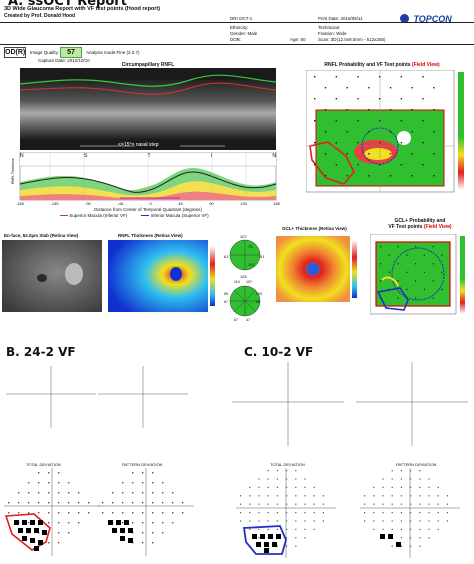 This screenshot has height=564, width=474. Describe the element at coordinates (286, 513) in the screenshot. I see `vf-10-2-td-probability` at that location.